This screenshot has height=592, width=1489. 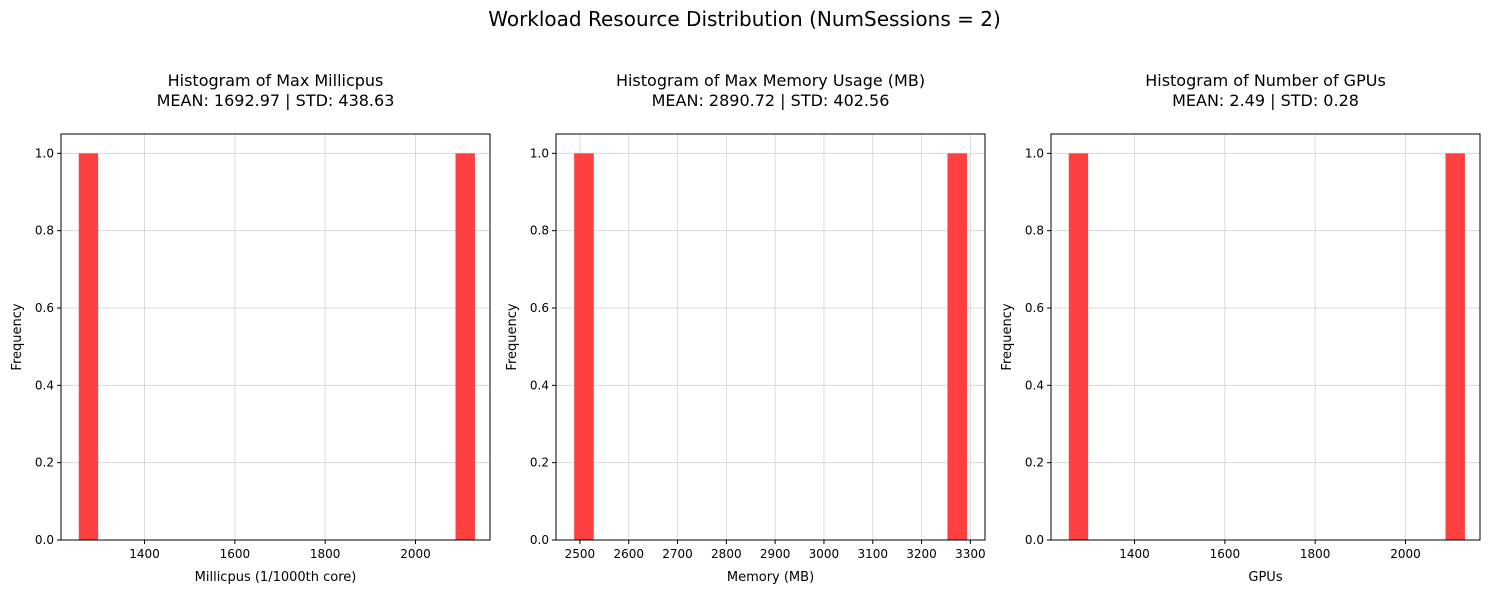 What do you see at coordinates (276, 577) in the screenshot?
I see `x-axis-label: Millicpus (1/1000th core)` at bounding box center [276, 577].